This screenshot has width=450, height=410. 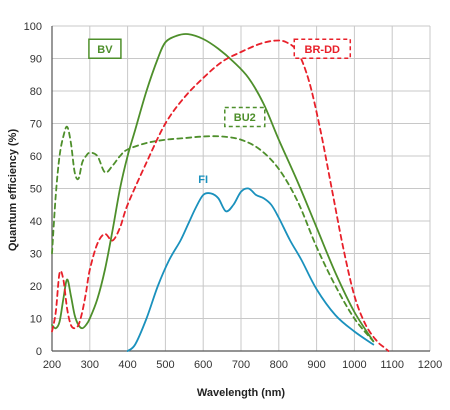 I want to click on x-axis-title: Wavelength (nm), so click(x=241, y=393).